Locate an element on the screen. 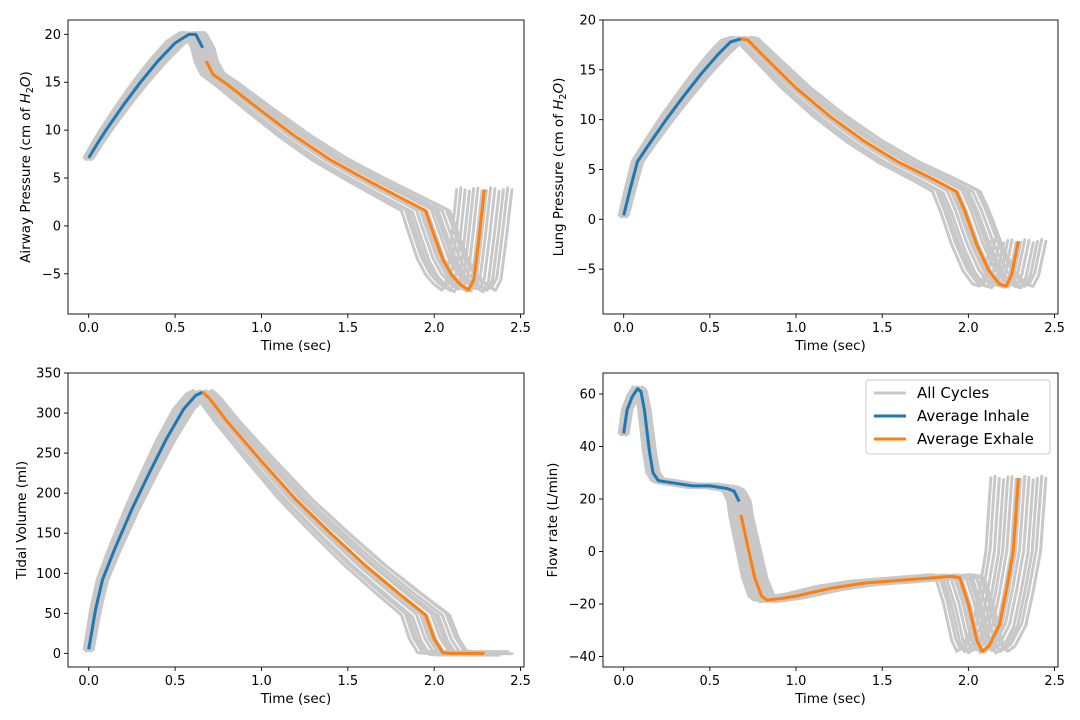 This screenshot has width=1080, height=720. airway-y-axis-label: Airway Pressure (cm of H2O) is located at coordinates (27, 167).